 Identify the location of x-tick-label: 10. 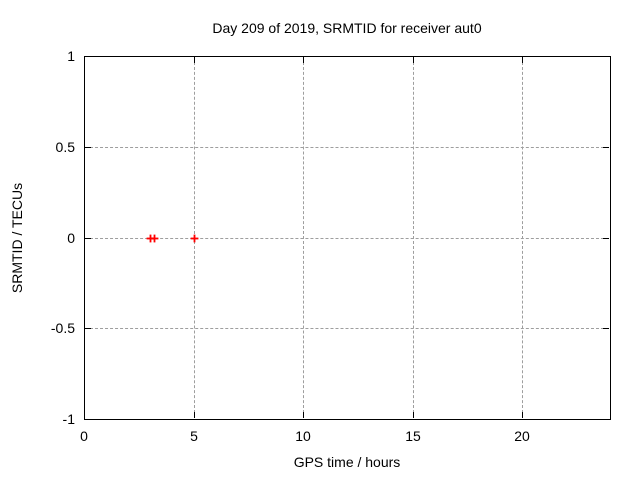
(303, 436).